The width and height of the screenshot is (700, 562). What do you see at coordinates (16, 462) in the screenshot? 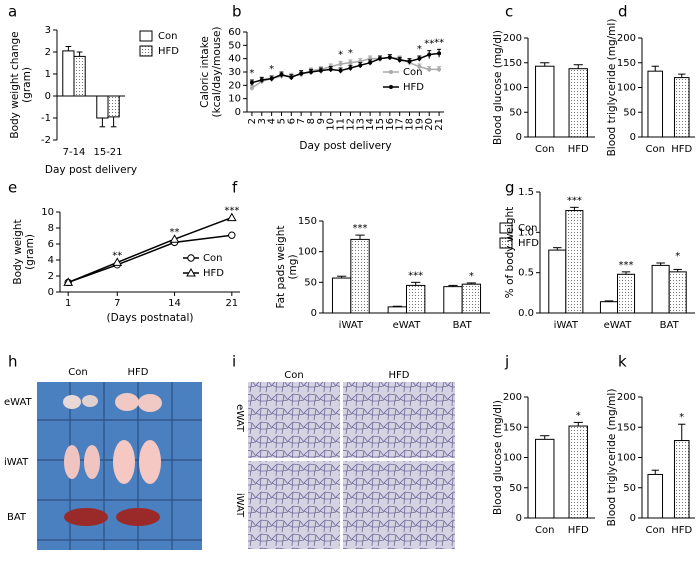
I see `row-label: iWAT` at bounding box center [16, 462].